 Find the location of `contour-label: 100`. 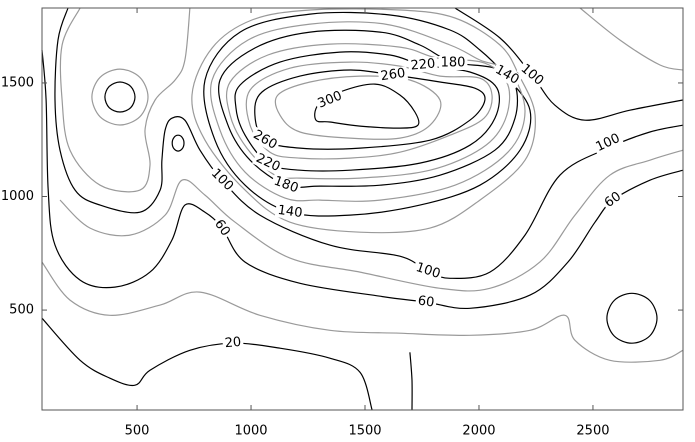

contour-label: 100 is located at coordinates (428, 271).